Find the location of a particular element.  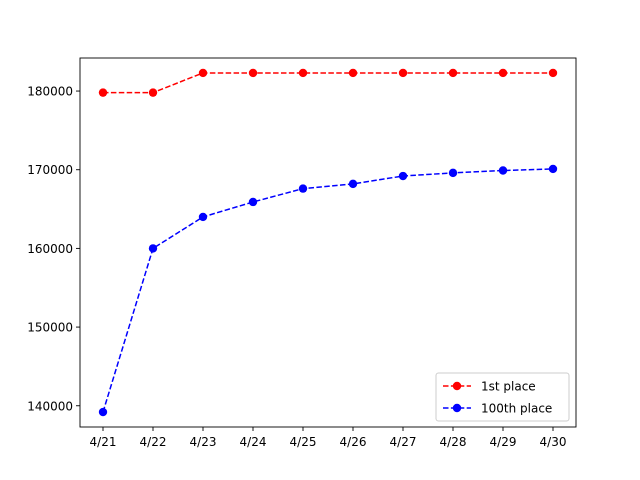

legend-label-1: 1st place is located at coordinates (508, 387).